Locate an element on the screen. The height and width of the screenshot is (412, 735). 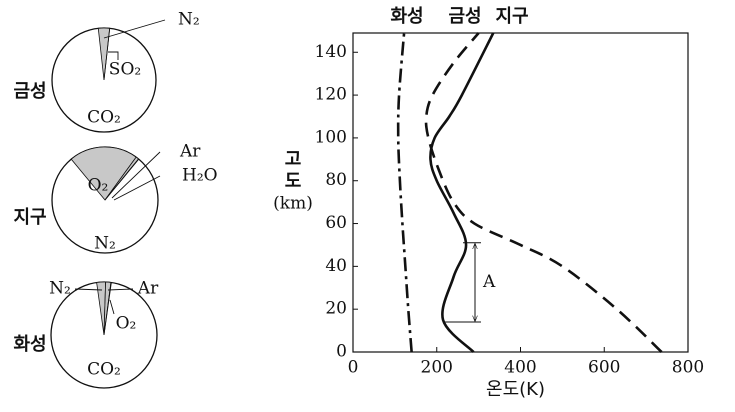
x-tick-label: 400 is located at coordinates (520, 368).